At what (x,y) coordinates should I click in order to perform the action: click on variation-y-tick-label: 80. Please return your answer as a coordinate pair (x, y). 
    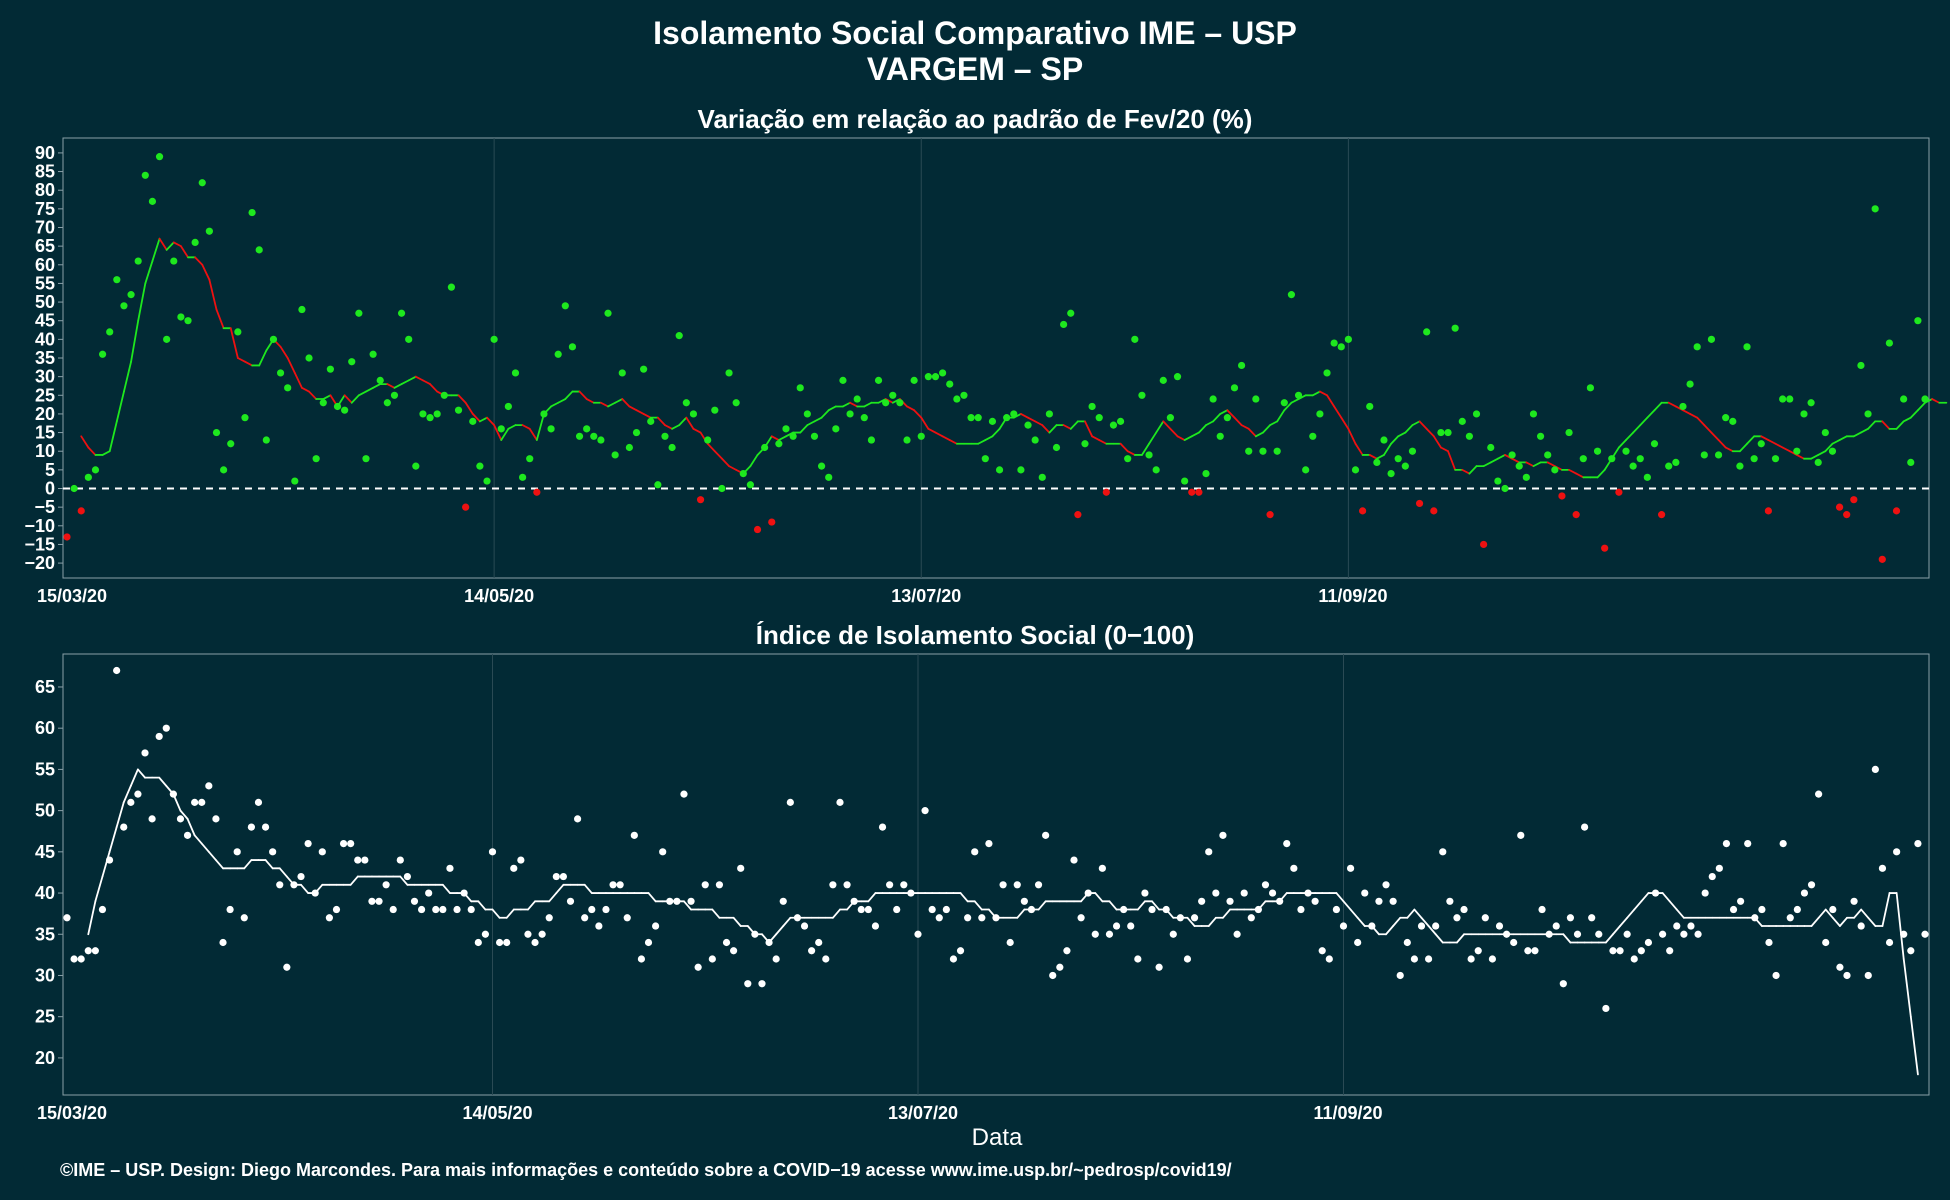
    Looking at the image, I should click on (45, 190).